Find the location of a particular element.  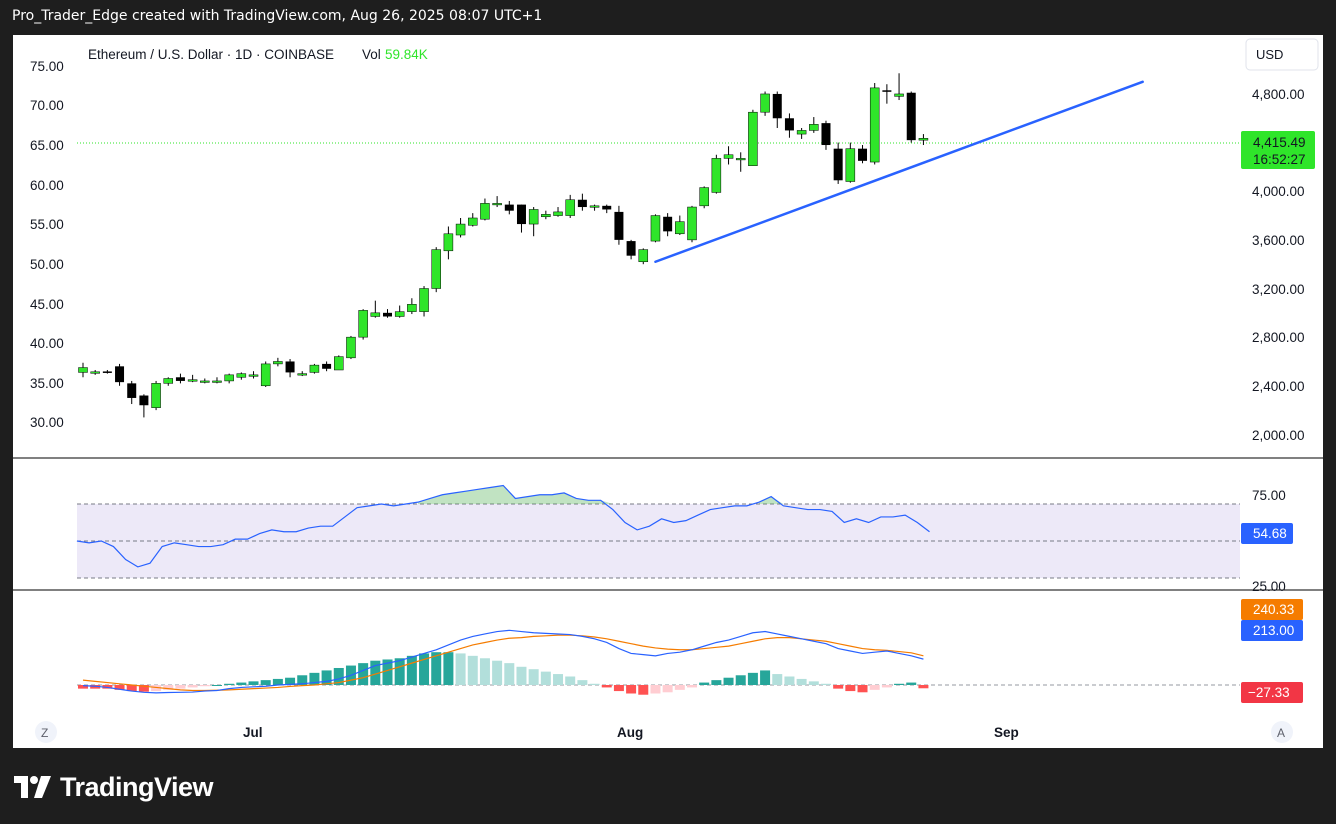

rsi-line is located at coordinates (503, 526).